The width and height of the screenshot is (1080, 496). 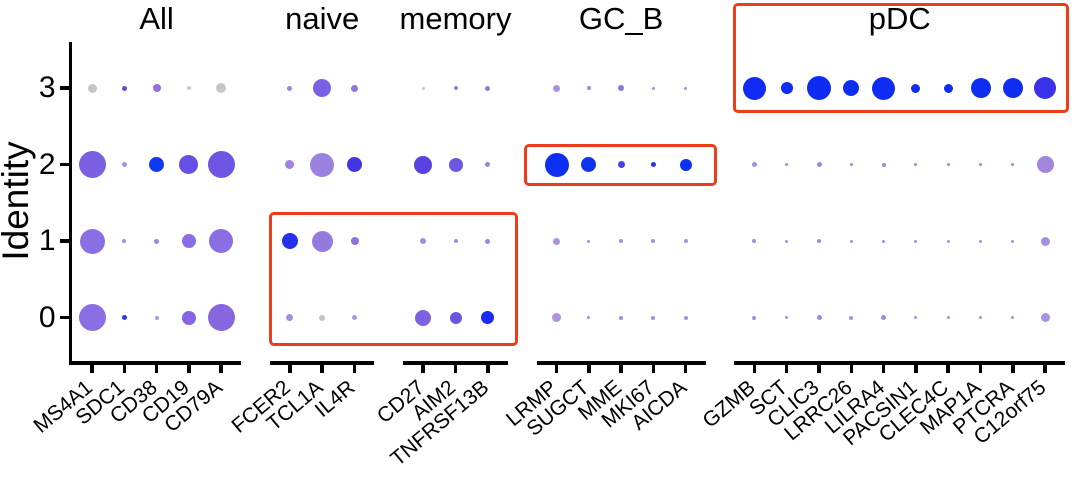 I want to click on group-header-pDC: pDC, so click(x=899, y=18).